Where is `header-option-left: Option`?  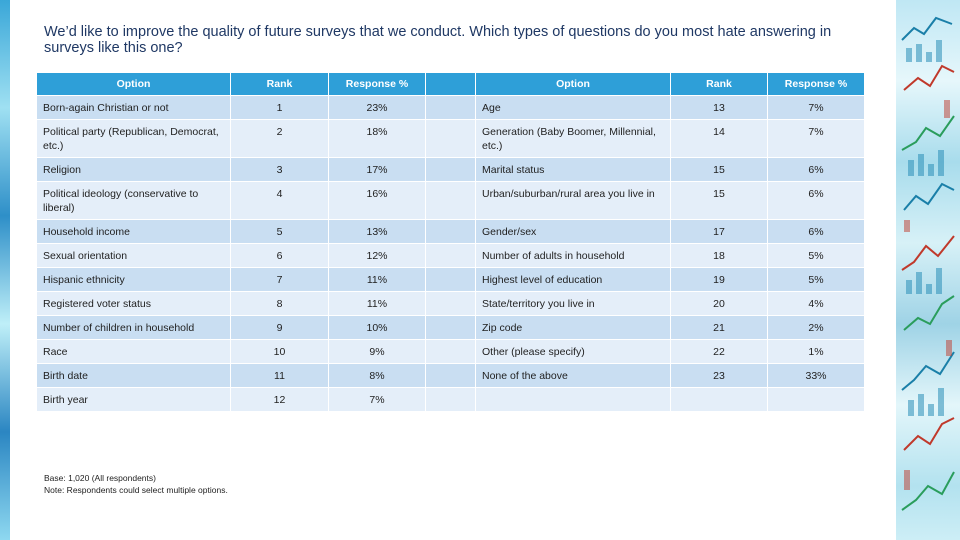 header-option-left: Option is located at coordinates (133, 84).